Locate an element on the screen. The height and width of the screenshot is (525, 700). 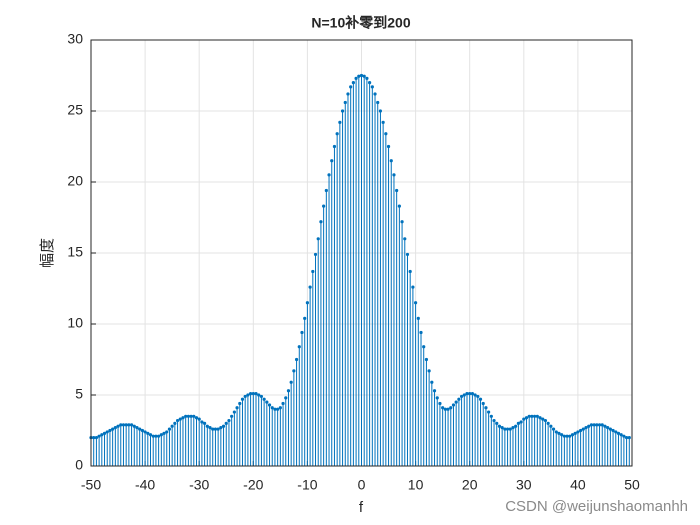
x-tick-label: 10 is located at coordinates (416, 485).